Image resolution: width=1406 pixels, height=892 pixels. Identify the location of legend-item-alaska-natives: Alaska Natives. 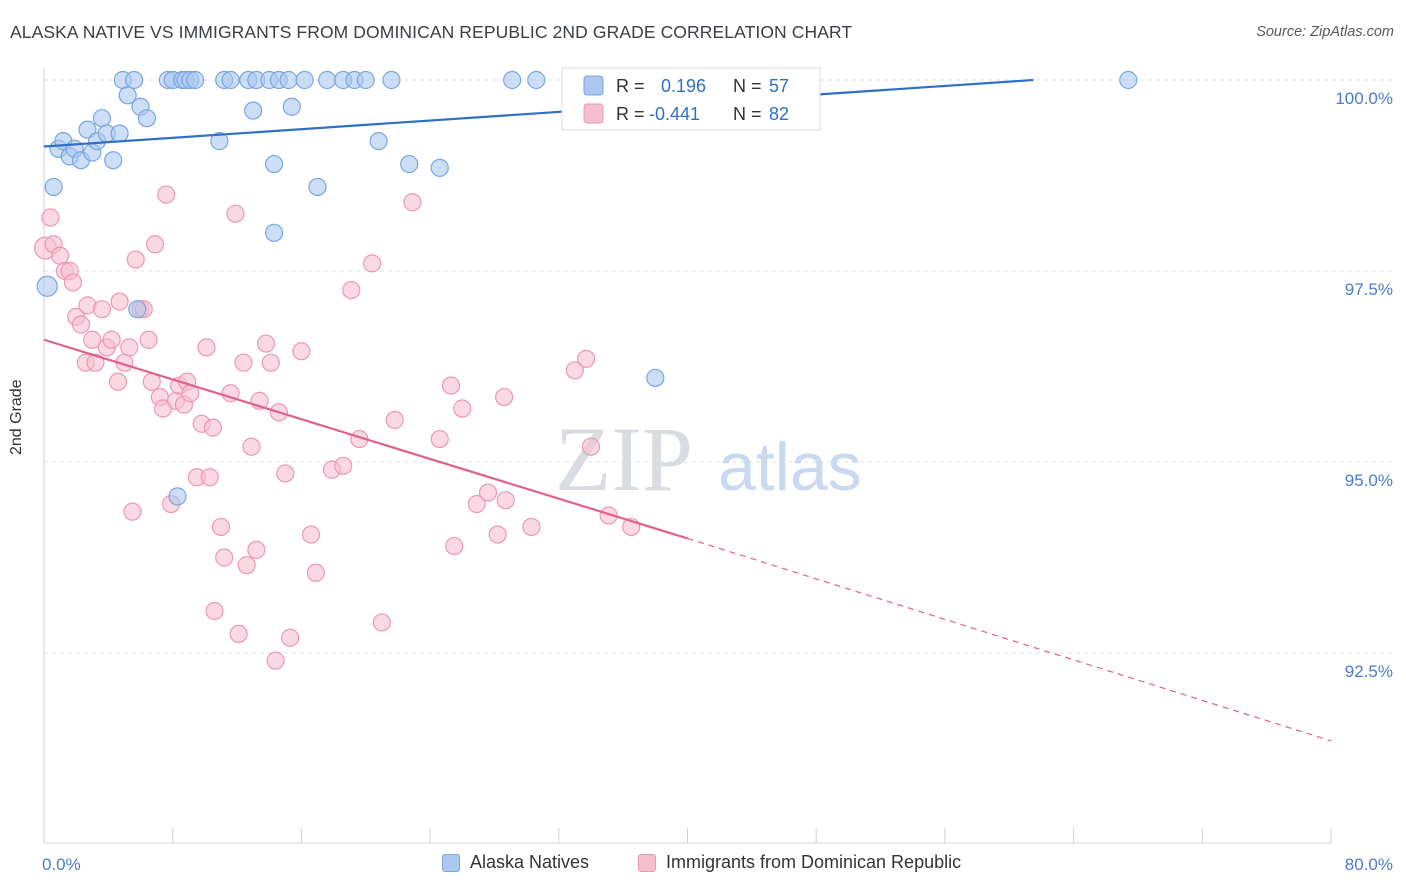
(515, 862).